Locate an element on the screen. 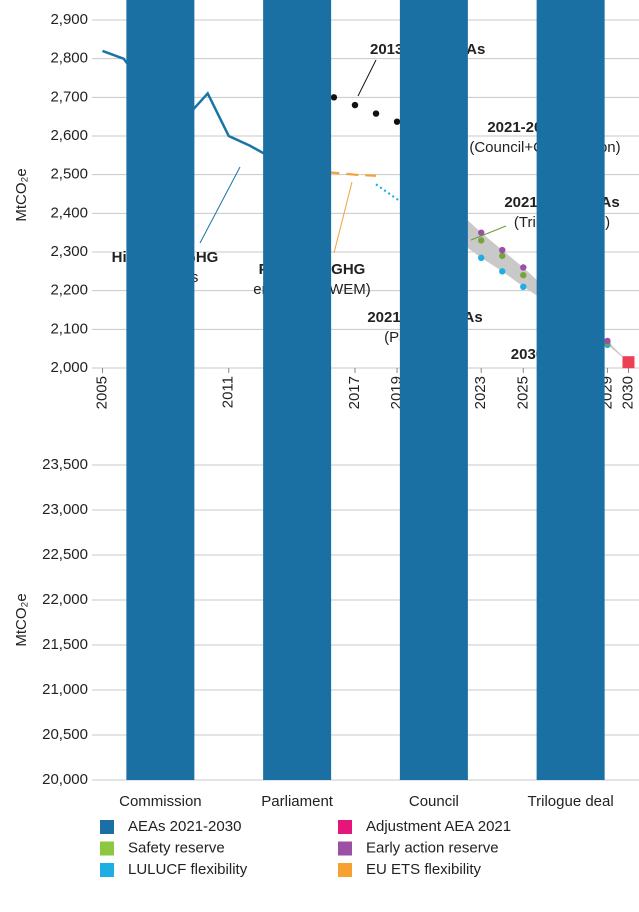  x-tick-label: 2030 is located at coordinates (627, 392).